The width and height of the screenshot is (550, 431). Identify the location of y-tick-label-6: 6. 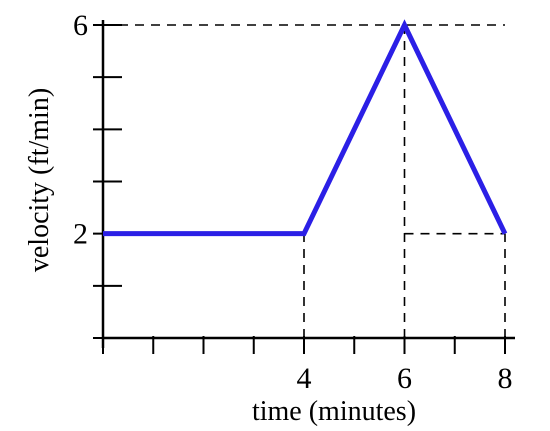
(80, 25).